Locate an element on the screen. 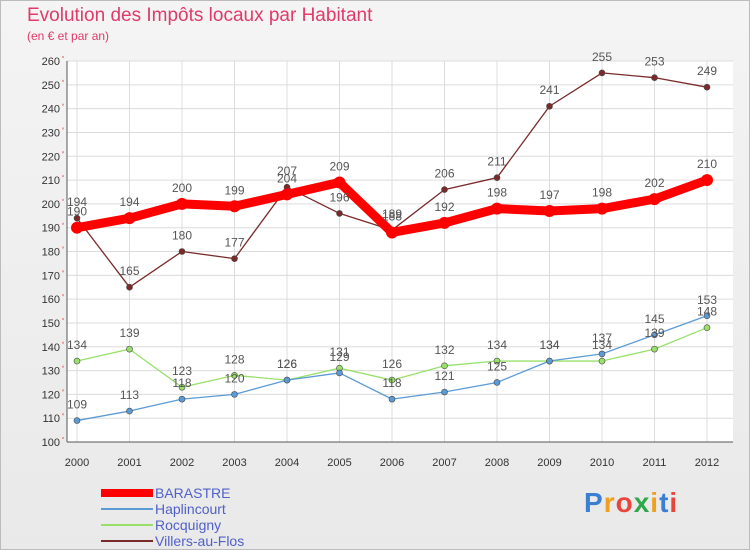 The image size is (750, 550). data-label-barastre: 190 is located at coordinates (77, 212).